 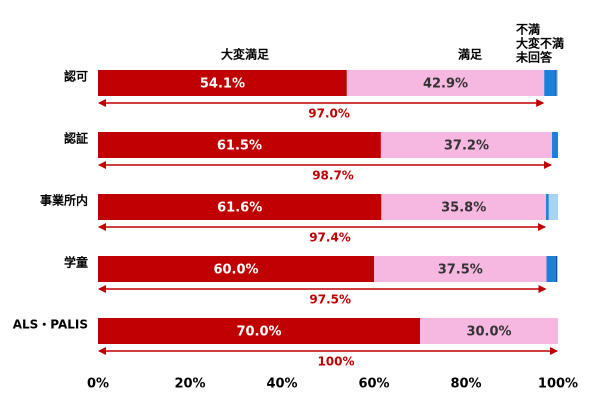 What do you see at coordinates (330, 238) in the screenshot?
I see `total-label: 97.4%` at bounding box center [330, 238].